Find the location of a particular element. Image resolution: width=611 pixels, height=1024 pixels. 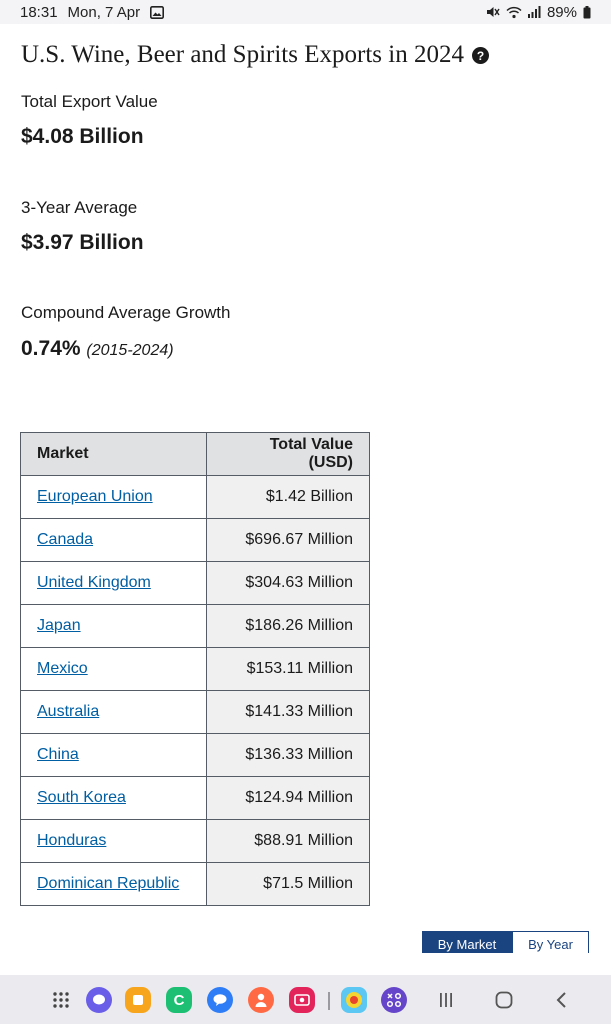

table-row: Mexico $153.11 Million is located at coordinates (195, 669).